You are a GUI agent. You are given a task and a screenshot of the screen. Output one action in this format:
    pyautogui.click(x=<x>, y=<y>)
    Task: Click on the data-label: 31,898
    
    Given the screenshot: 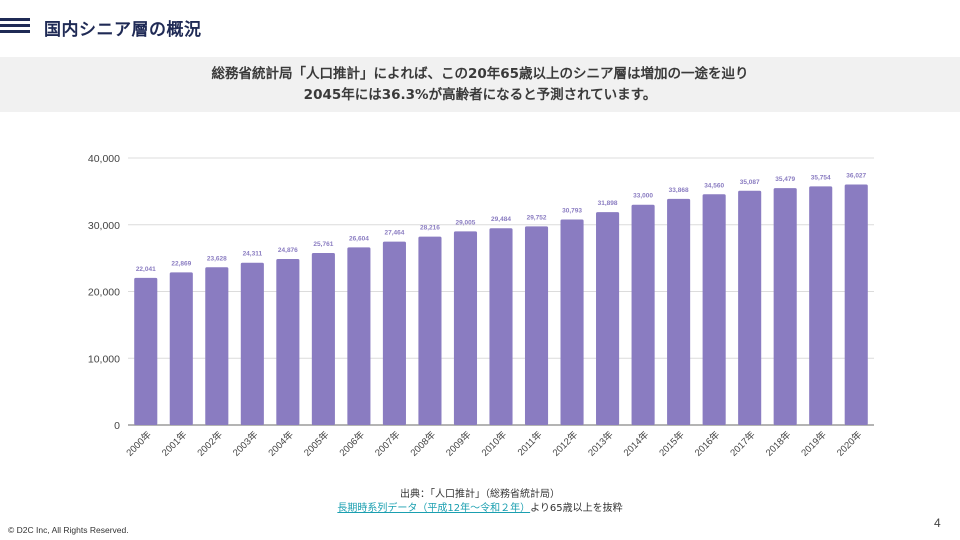 What is the action you would take?
    pyautogui.click(x=608, y=203)
    